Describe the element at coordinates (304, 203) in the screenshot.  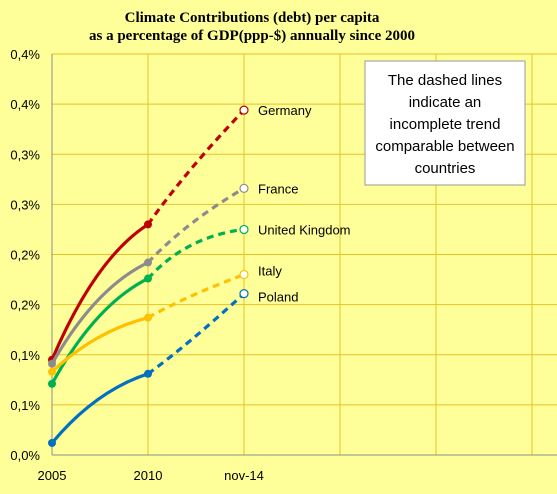
I see `series-labels: Germany France United Kingdom Italy Poland` at that location.